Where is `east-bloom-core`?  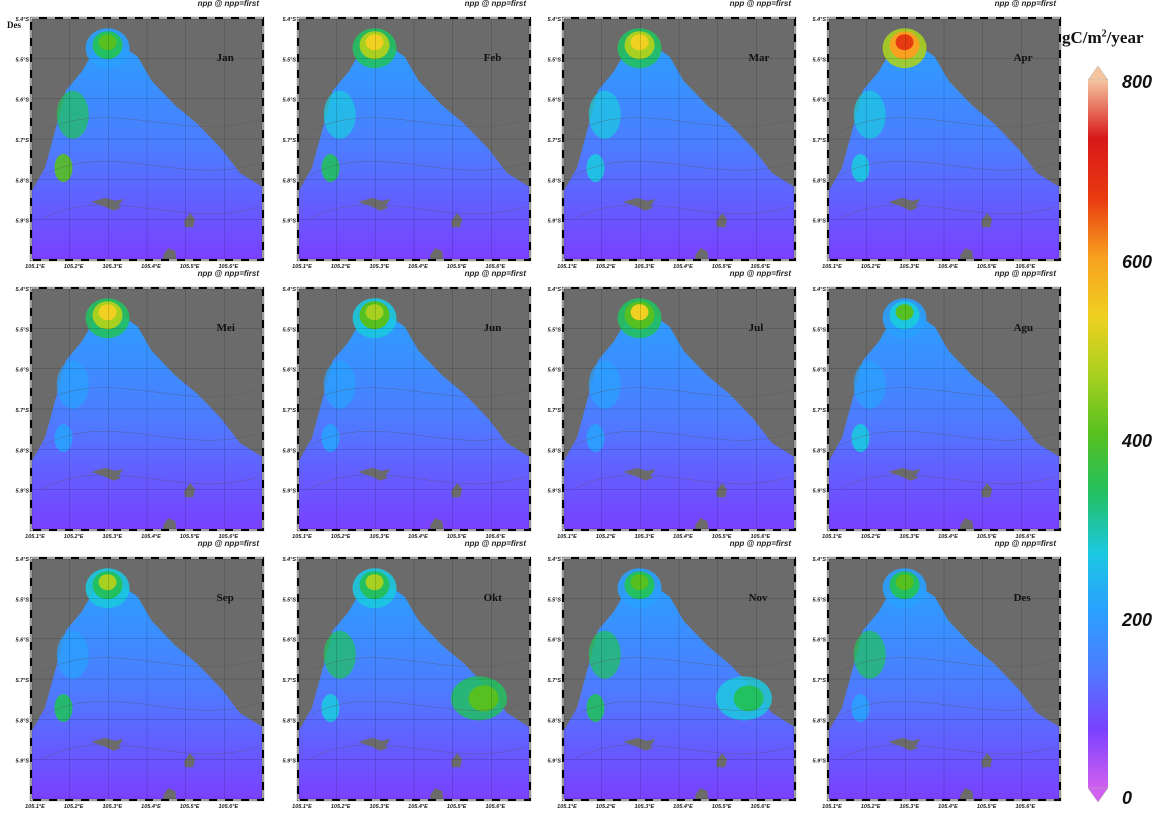 east-bloom-core is located at coordinates (748, 698).